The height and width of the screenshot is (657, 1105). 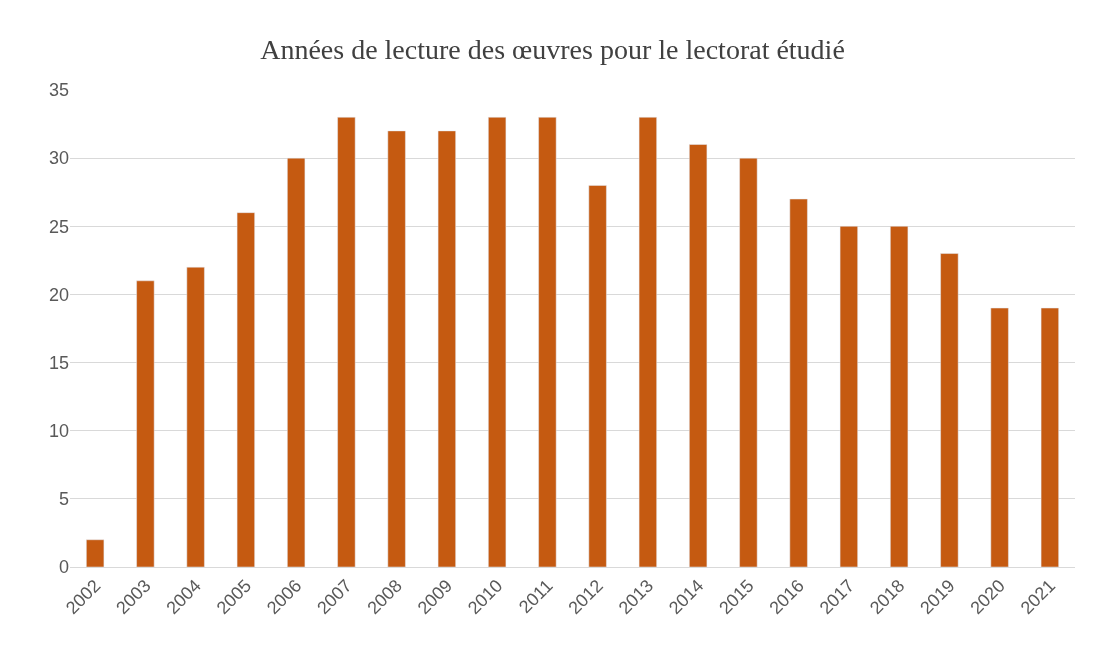 I want to click on y-tick-label: 20, so click(x=58, y=294).